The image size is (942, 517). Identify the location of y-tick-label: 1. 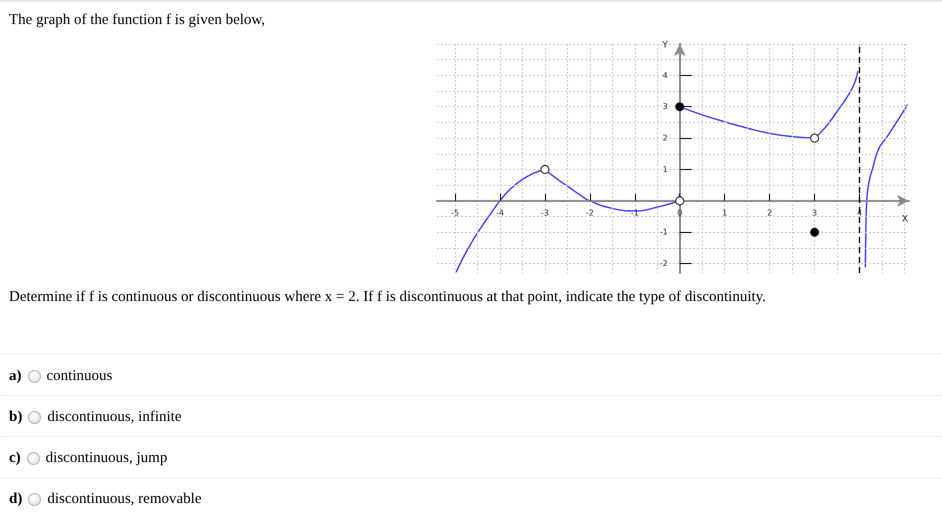
(665, 169).